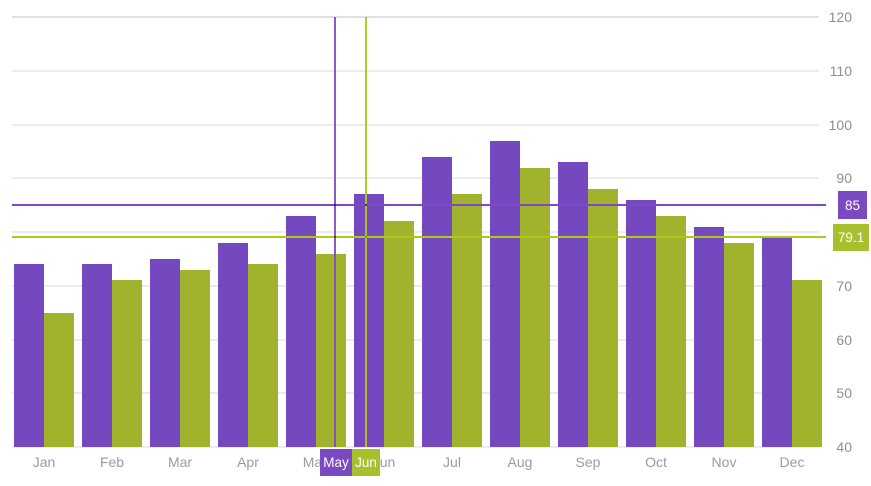 This screenshot has height=486, width=871. I want to click on bar-feb-purple-series, so click(97, 355).